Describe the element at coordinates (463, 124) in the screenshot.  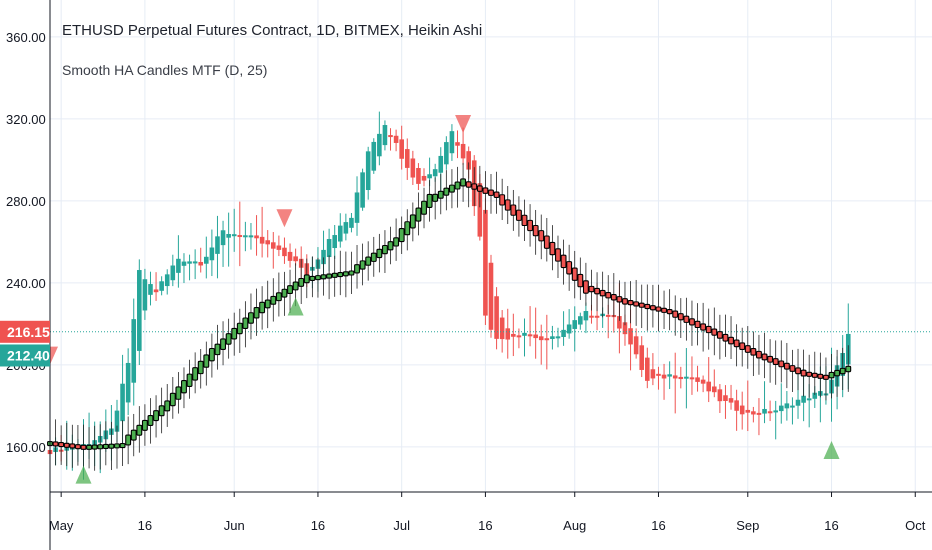
I see `signal-down-arrow` at that location.